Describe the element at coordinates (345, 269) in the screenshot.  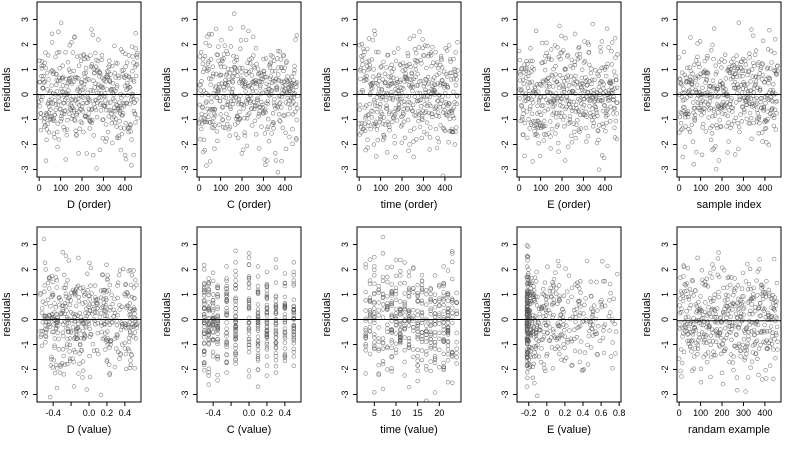
I see `y-tick-label: 2` at that location.